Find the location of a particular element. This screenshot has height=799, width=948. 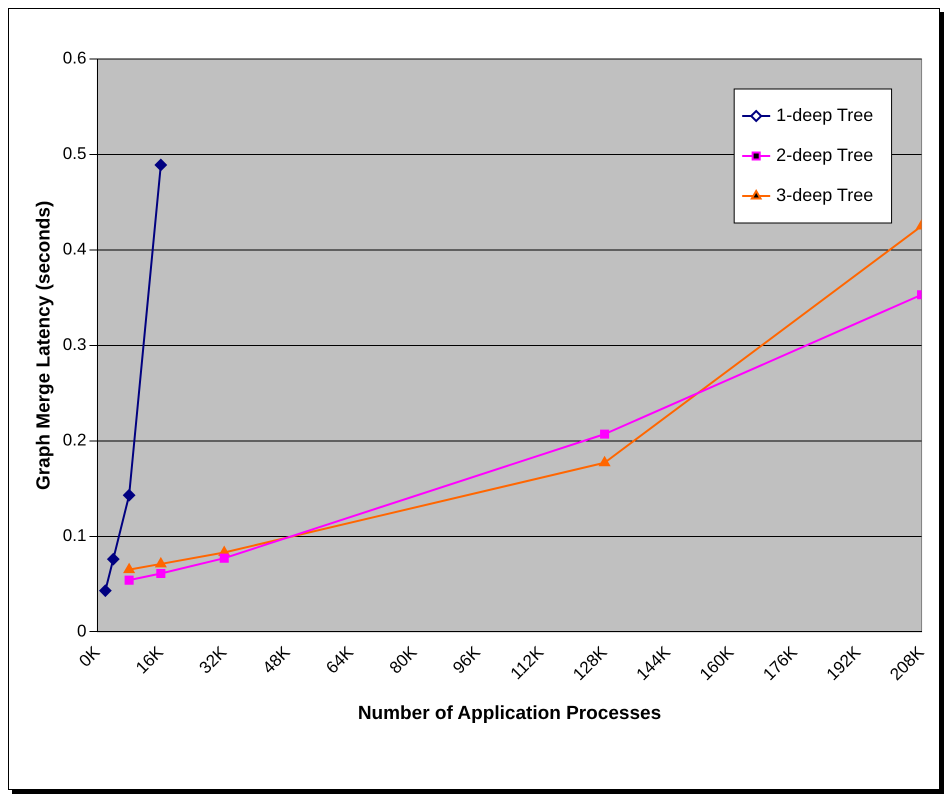

x-tick-label: 64K is located at coordinates (340, 660).